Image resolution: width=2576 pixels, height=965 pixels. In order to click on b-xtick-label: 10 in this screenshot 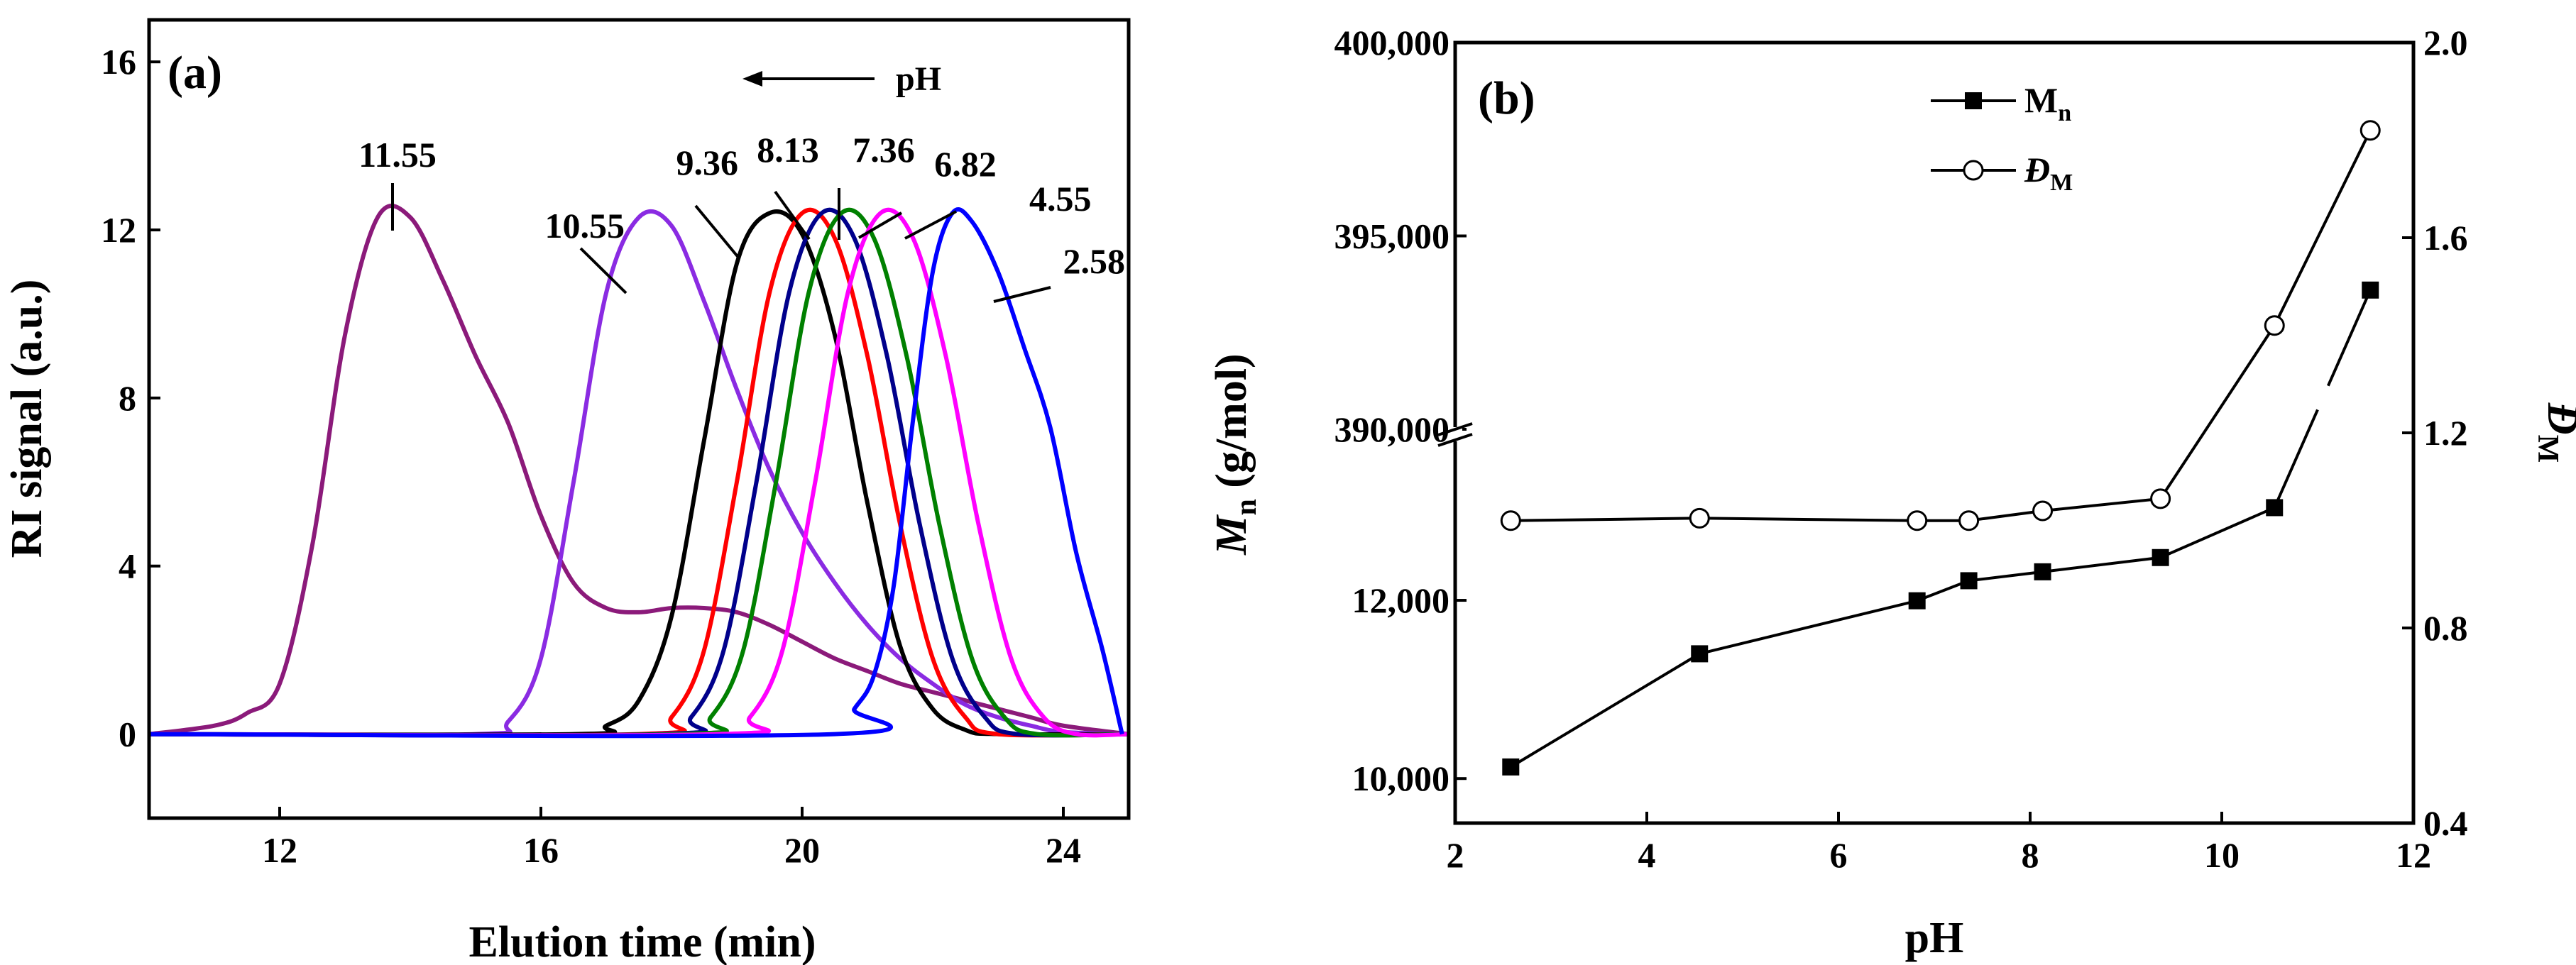, I will do `click(2222, 855)`.